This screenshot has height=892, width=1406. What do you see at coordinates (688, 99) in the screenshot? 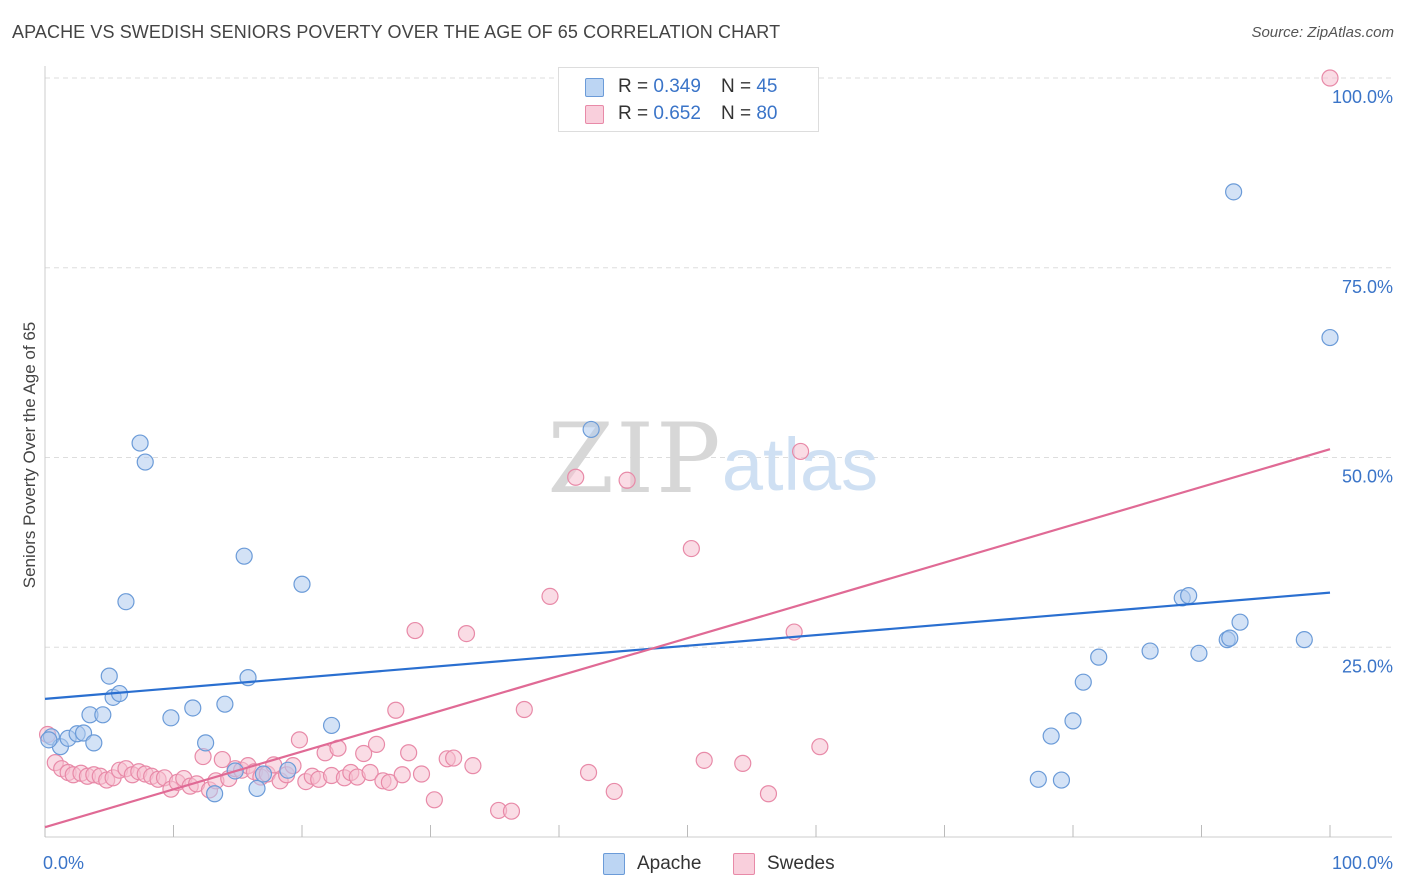
I see `correlation-legend: R = 0.349 N = 45 R = 0.652 N = 80` at bounding box center [688, 99].